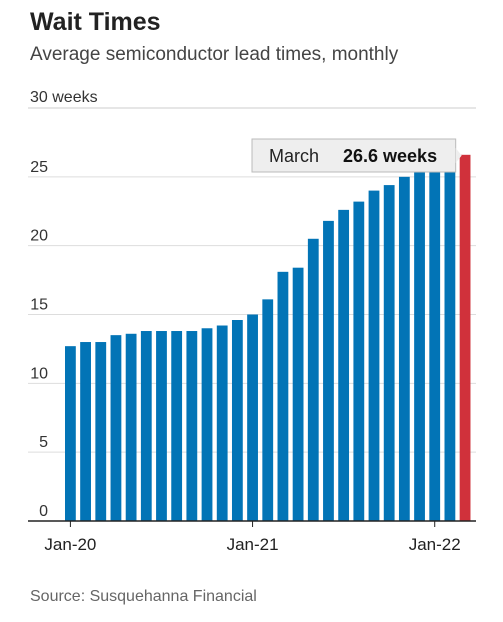  Describe the element at coordinates (458, 155) in the screenshot. I see `annotation-pointer` at that location.